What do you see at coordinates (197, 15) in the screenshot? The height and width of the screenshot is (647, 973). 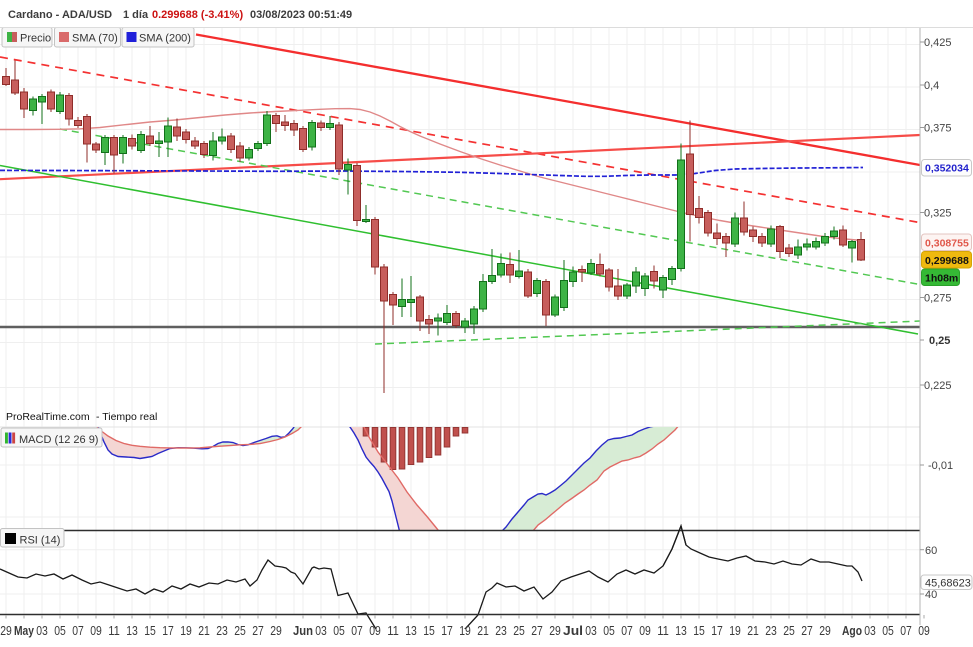 I see `svg-text: 0.299688 (-3.41%)` at bounding box center [197, 15].